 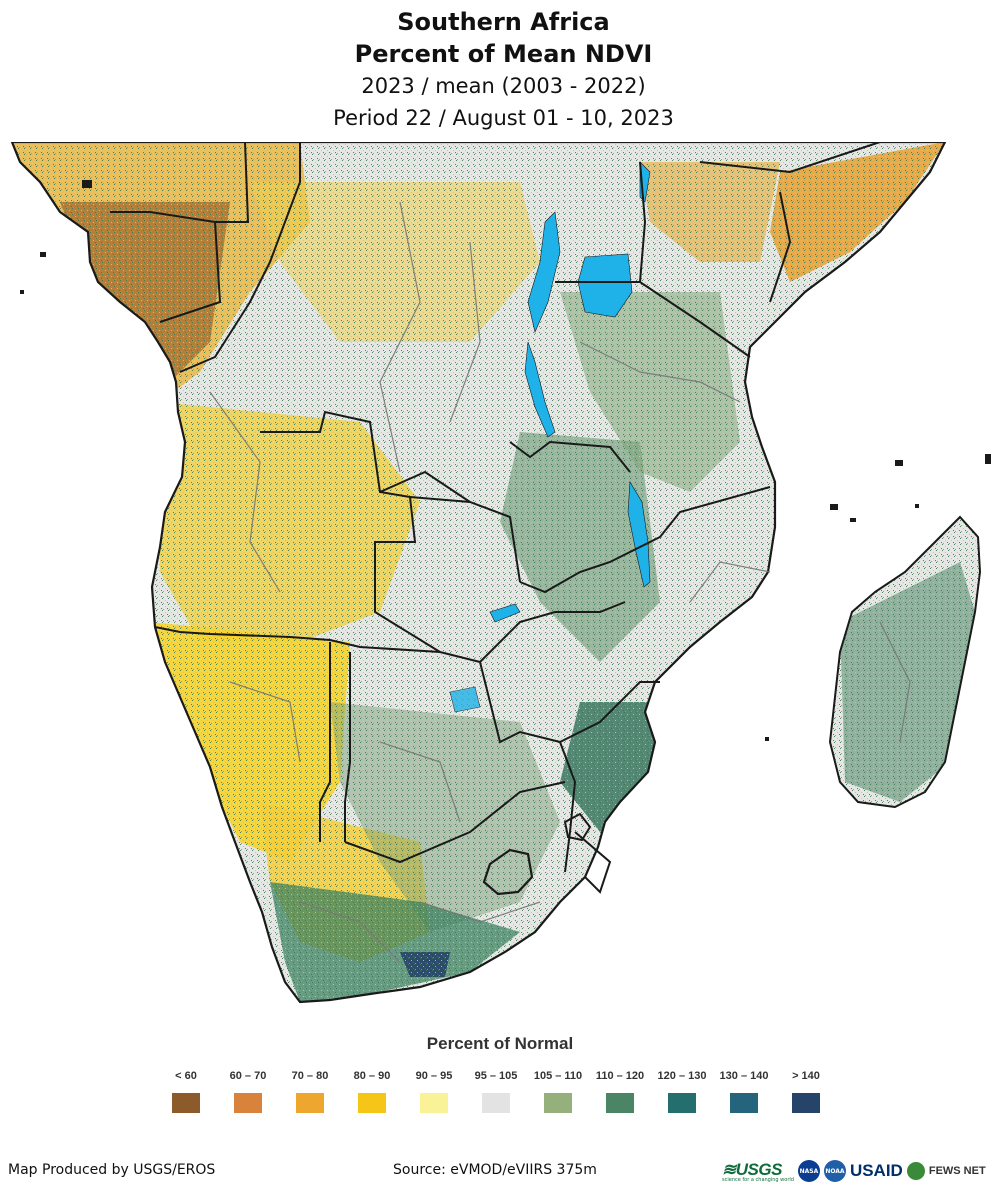 What do you see at coordinates (496, 1091) in the screenshot?
I see `legend-item: 95 – 105` at bounding box center [496, 1091].